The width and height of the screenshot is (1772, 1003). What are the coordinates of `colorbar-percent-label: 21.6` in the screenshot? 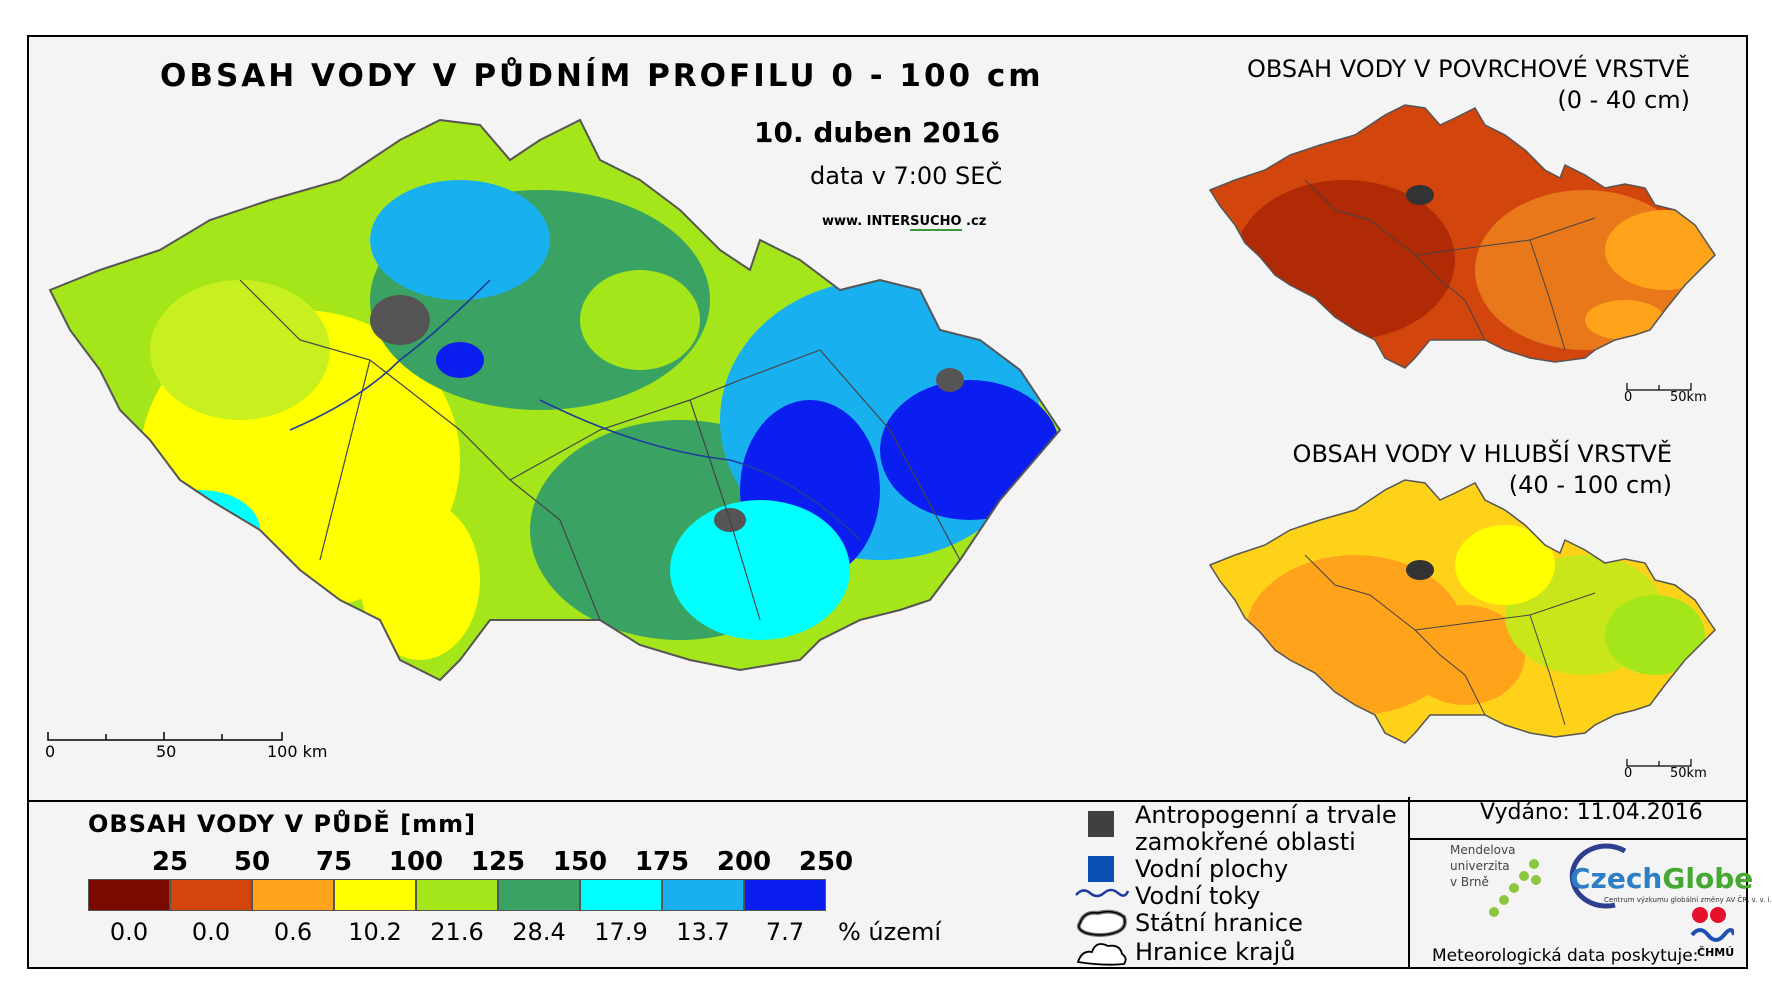 It's located at (457, 932).